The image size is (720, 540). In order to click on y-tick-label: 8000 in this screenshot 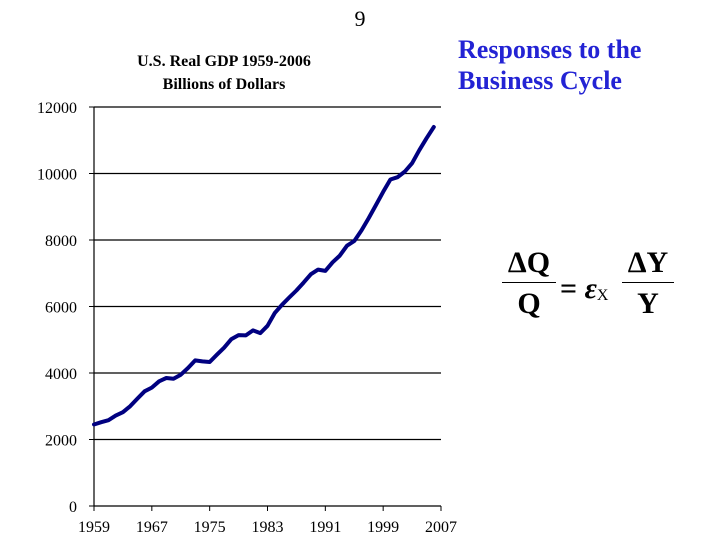, I will do `click(61, 241)`.